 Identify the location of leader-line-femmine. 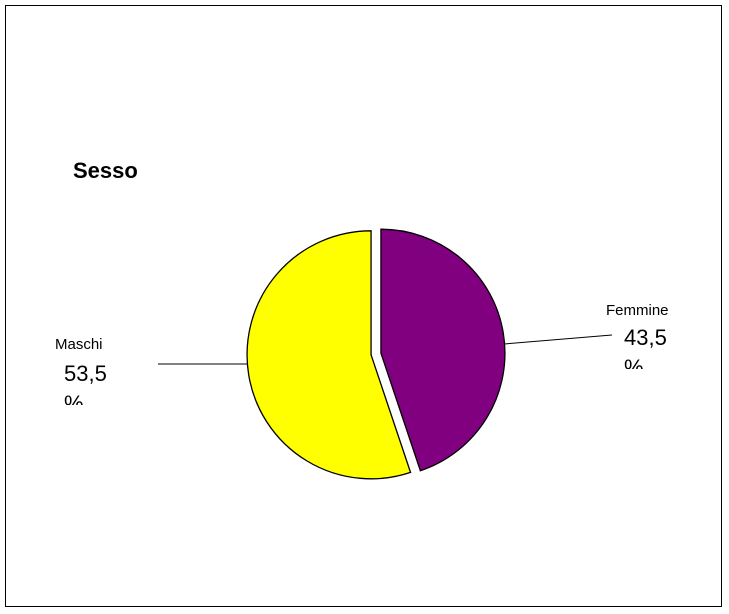
(558, 339).